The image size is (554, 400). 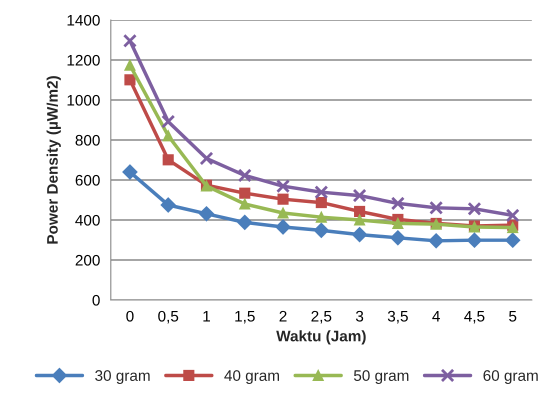 I want to click on x-tick-label: 4, so click(x=436, y=316).